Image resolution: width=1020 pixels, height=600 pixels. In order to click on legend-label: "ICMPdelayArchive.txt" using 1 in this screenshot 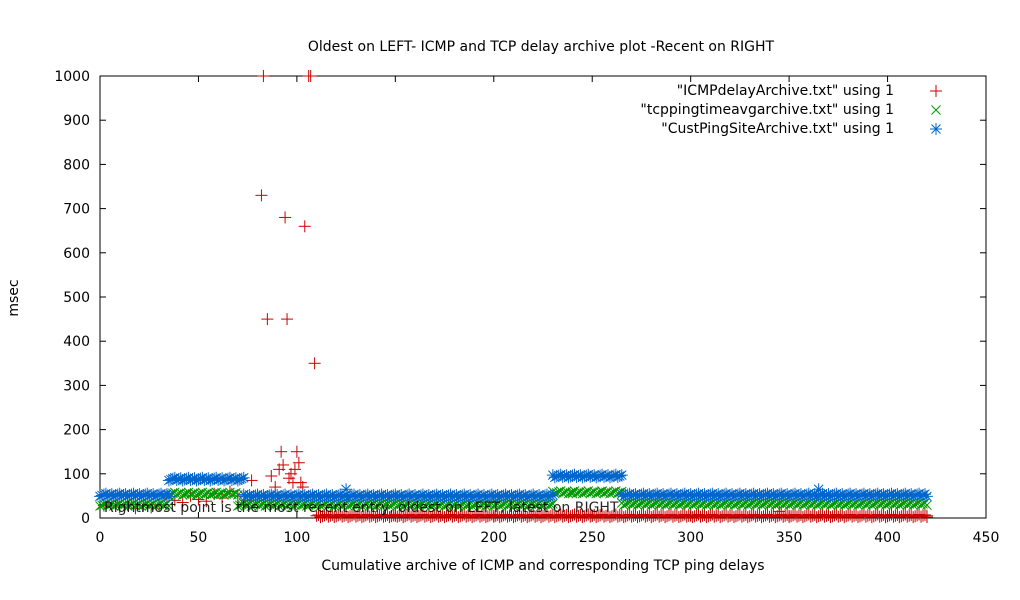, I will do `click(785, 91)`.